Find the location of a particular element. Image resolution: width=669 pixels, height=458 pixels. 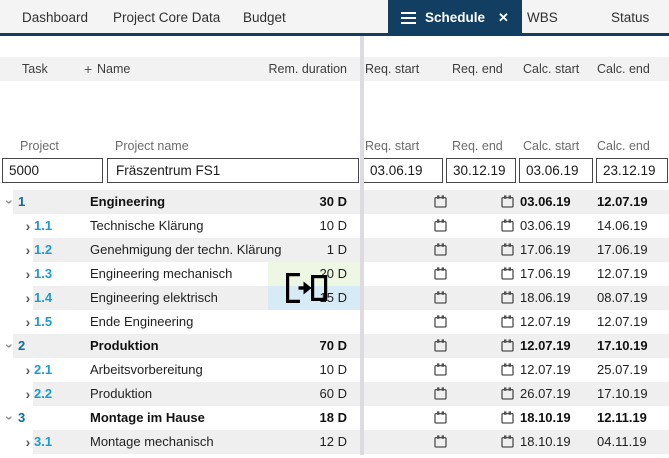

req-end-label: Req. end is located at coordinates (477, 146).